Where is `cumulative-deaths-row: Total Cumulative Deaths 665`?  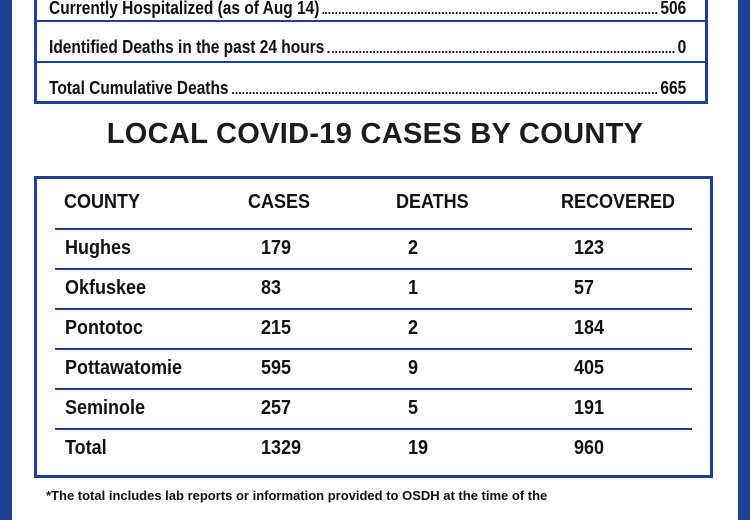
cumulative-deaths-row: Total Cumulative Deaths 665 is located at coordinates (370, 80).